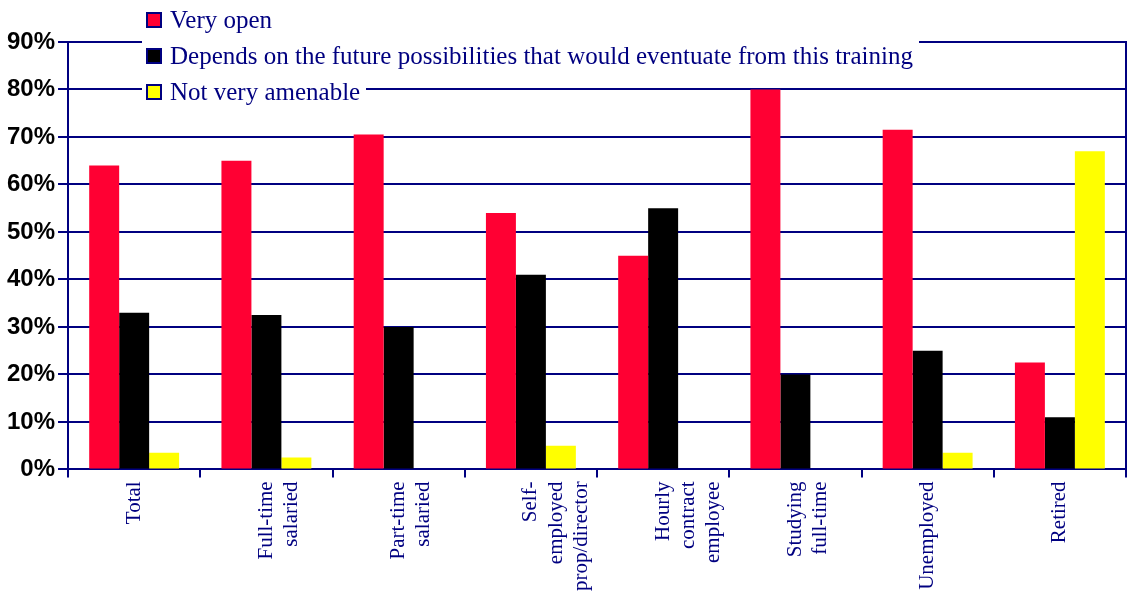 The height and width of the screenshot is (595, 1132). What do you see at coordinates (926, 535) in the screenshot?
I see `x-tick-label: Unemployed` at bounding box center [926, 535].